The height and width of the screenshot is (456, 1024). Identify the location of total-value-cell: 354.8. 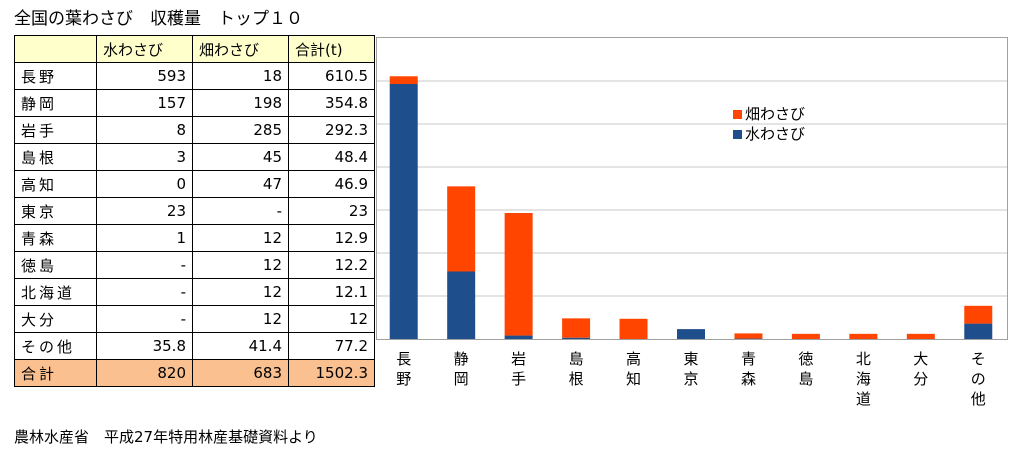
(331, 103).